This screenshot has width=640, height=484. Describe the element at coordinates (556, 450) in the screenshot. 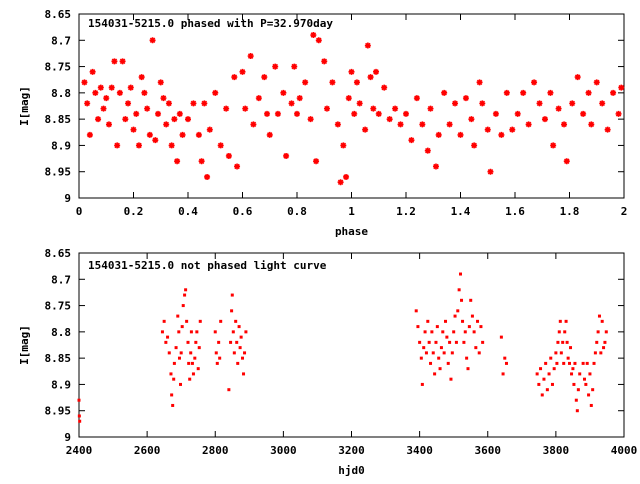

I see `unphased-x-tick-label: 3800` at that location.